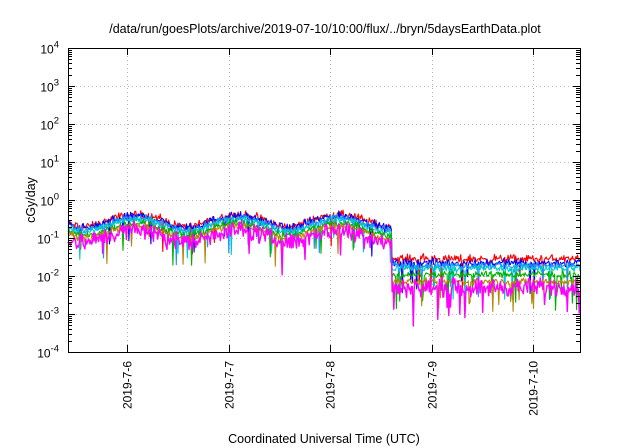 Image resolution: width=640 pixels, height=448 pixels. I want to click on y-tick-exponent: -1, so click(55, 235).